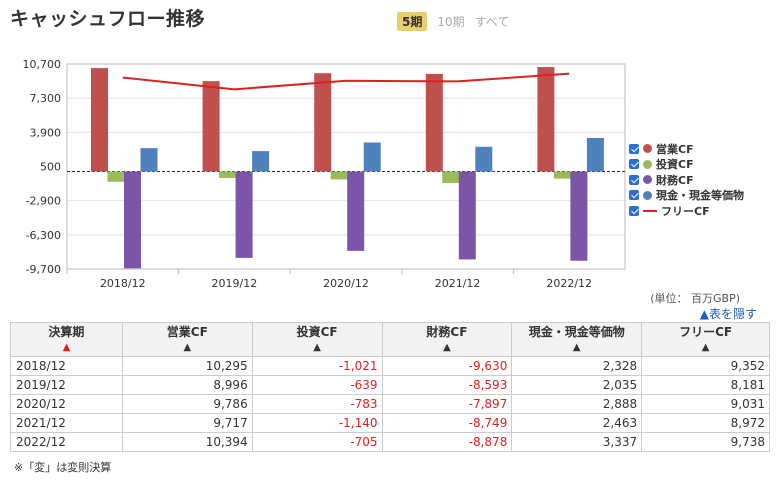  Describe the element at coordinates (187, 339) in the screenshot. I see `header-operating: 営業CF ▲` at that location.